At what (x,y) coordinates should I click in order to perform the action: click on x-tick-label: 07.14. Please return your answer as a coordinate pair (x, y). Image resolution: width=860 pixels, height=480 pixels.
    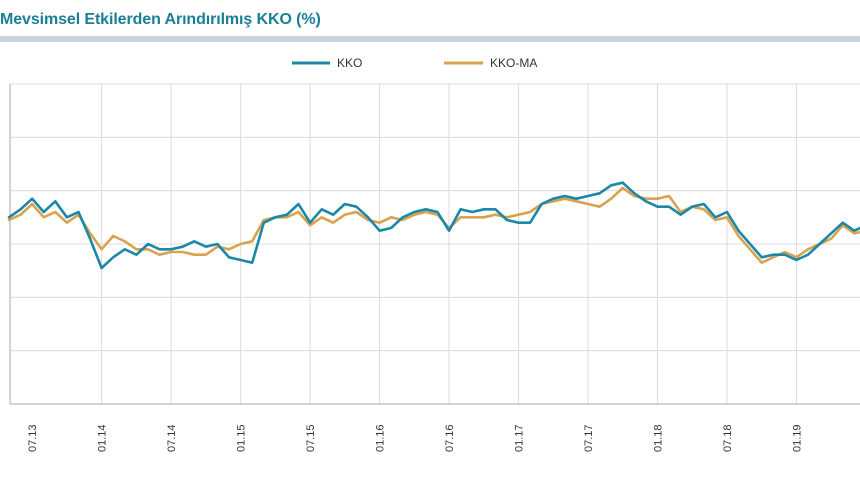
    Looking at the image, I should click on (172, 438).